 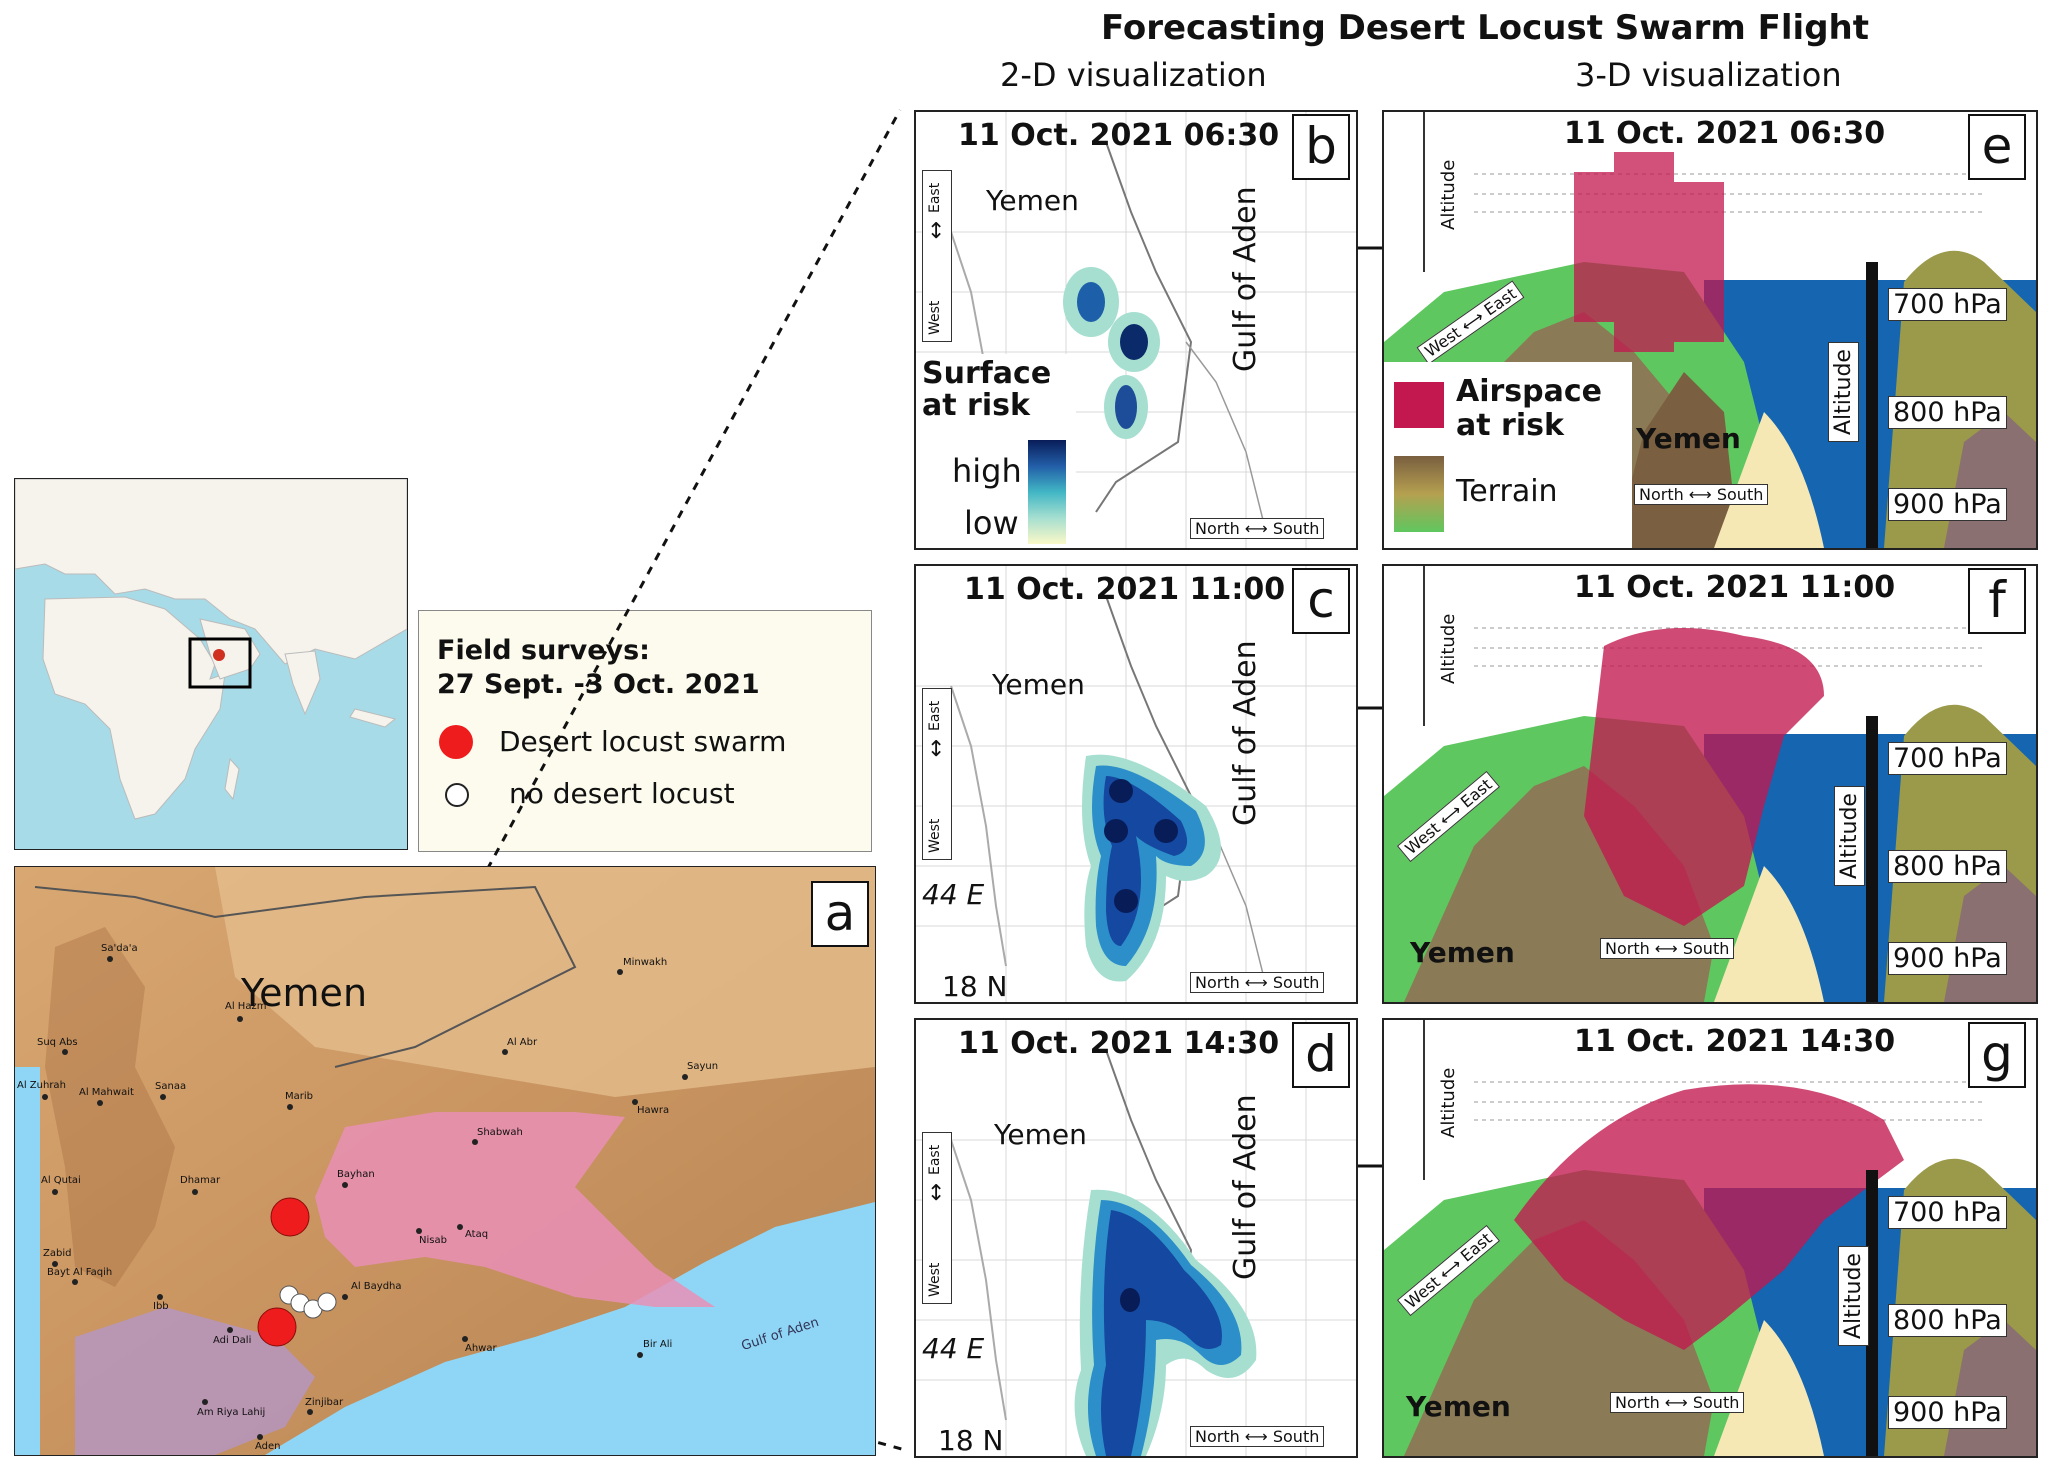 What do you see at coordinates (643, 741) in the screenshot?
I see `legend-swarm-label: Desert locust swarm` at bounding box center [643, 741].